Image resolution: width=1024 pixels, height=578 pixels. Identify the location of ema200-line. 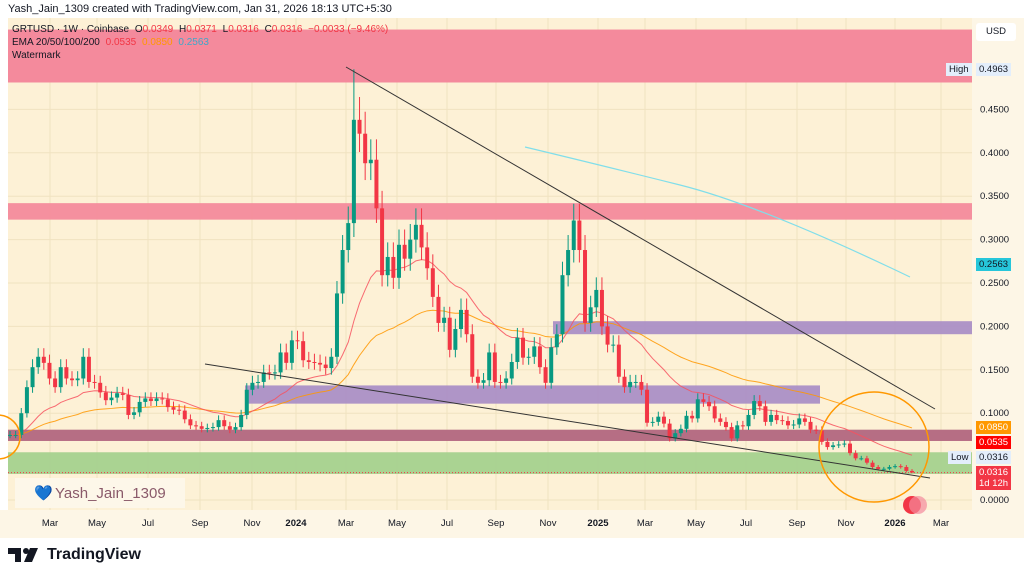
(717, 212).